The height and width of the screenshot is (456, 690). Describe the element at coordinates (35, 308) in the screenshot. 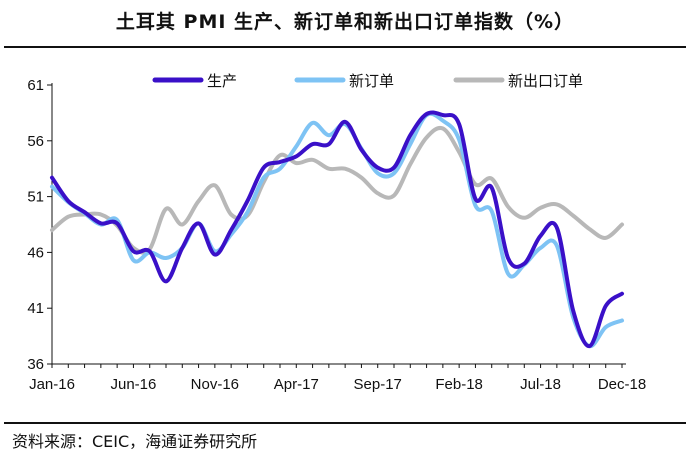

I see `y-tick-label: 41` at that location.